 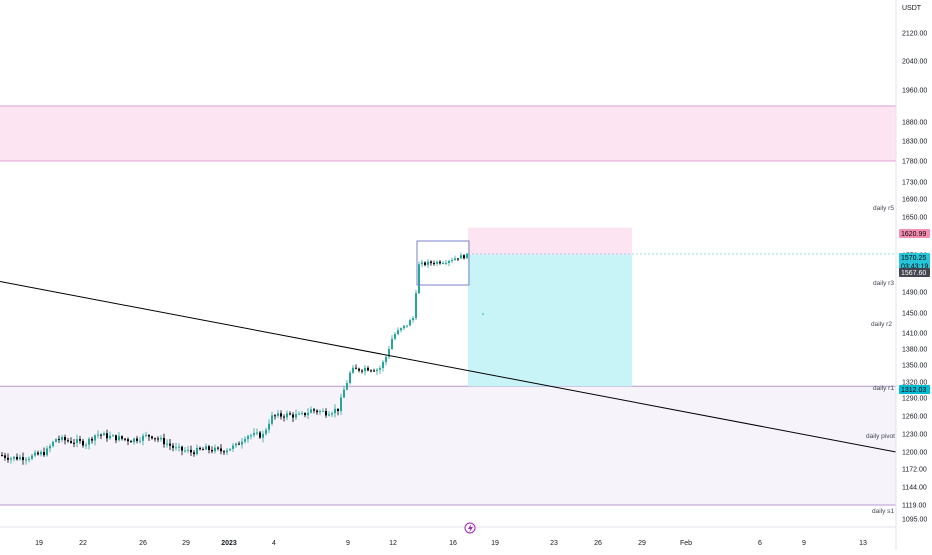 I want to click on lightning-icon, so click(x=470, y=528).